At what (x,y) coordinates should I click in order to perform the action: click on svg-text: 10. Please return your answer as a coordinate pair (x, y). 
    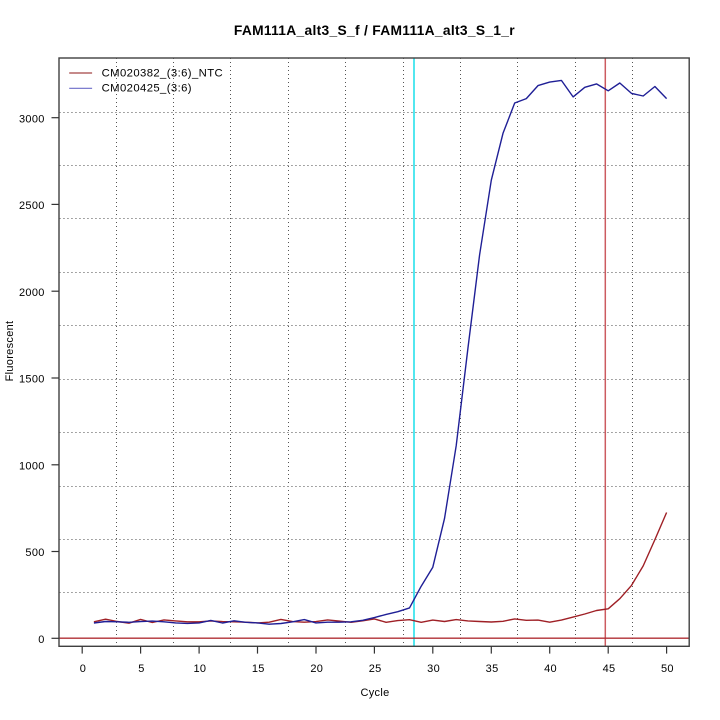
    Looking at the image, I should click on (199, 669).